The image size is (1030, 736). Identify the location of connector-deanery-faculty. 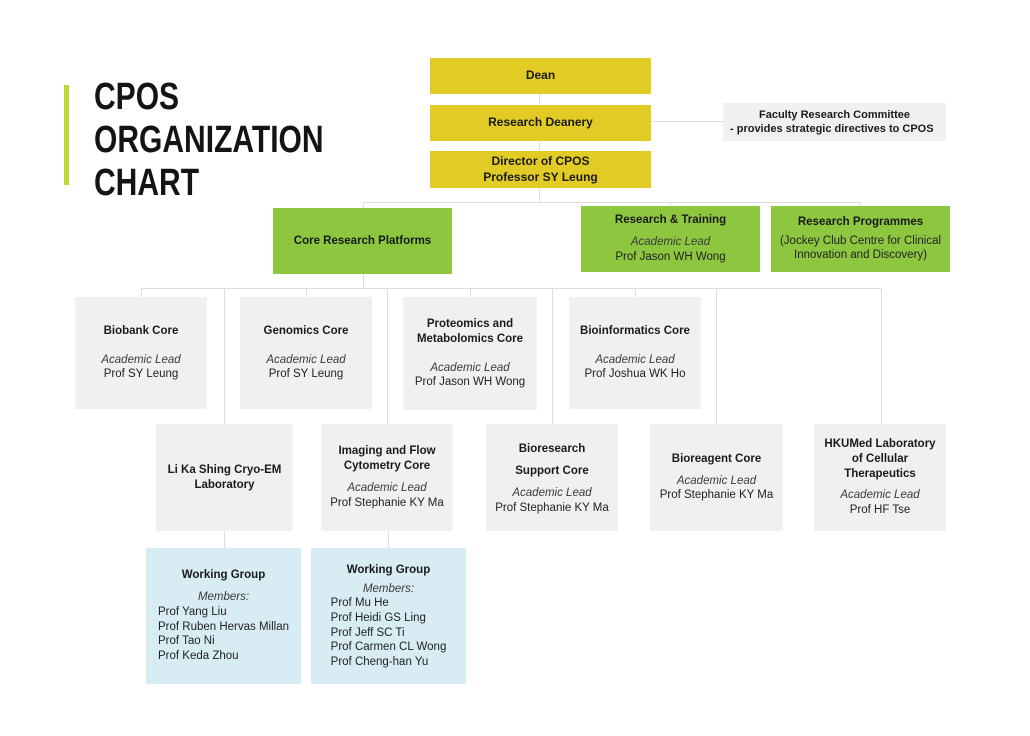
(687, 121).